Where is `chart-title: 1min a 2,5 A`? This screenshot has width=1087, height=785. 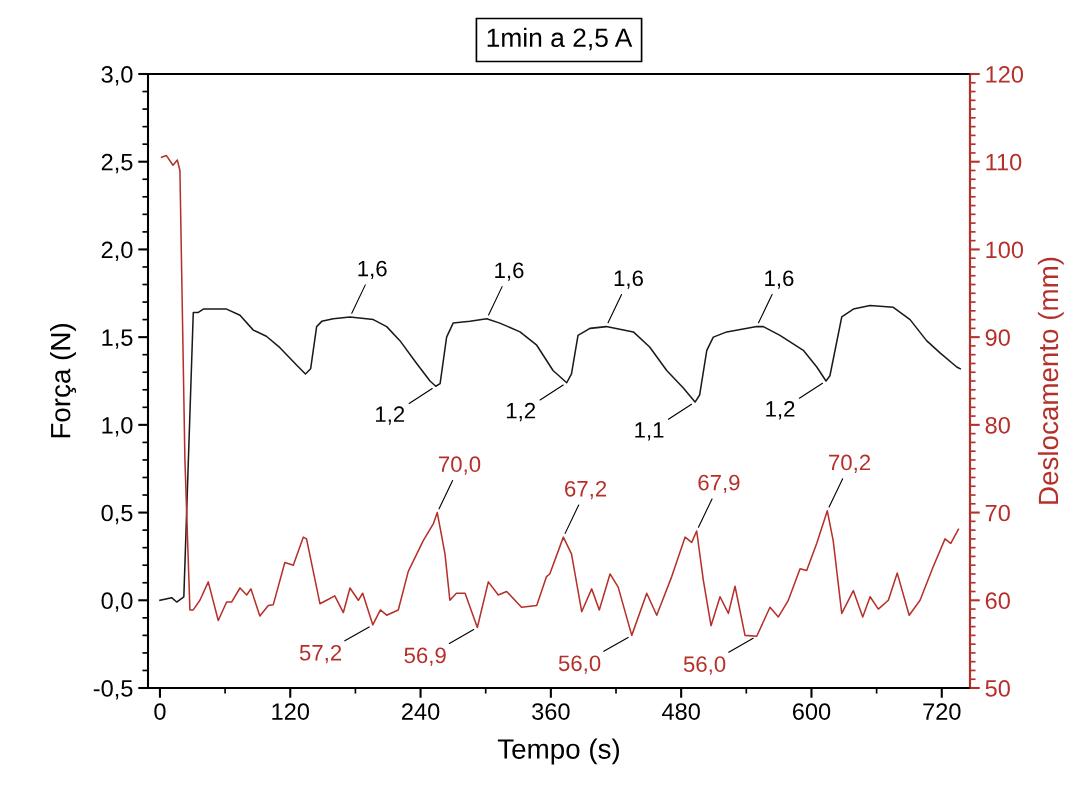
chart-title: 1min a 2,5 A is located at coordinates (560, 39).